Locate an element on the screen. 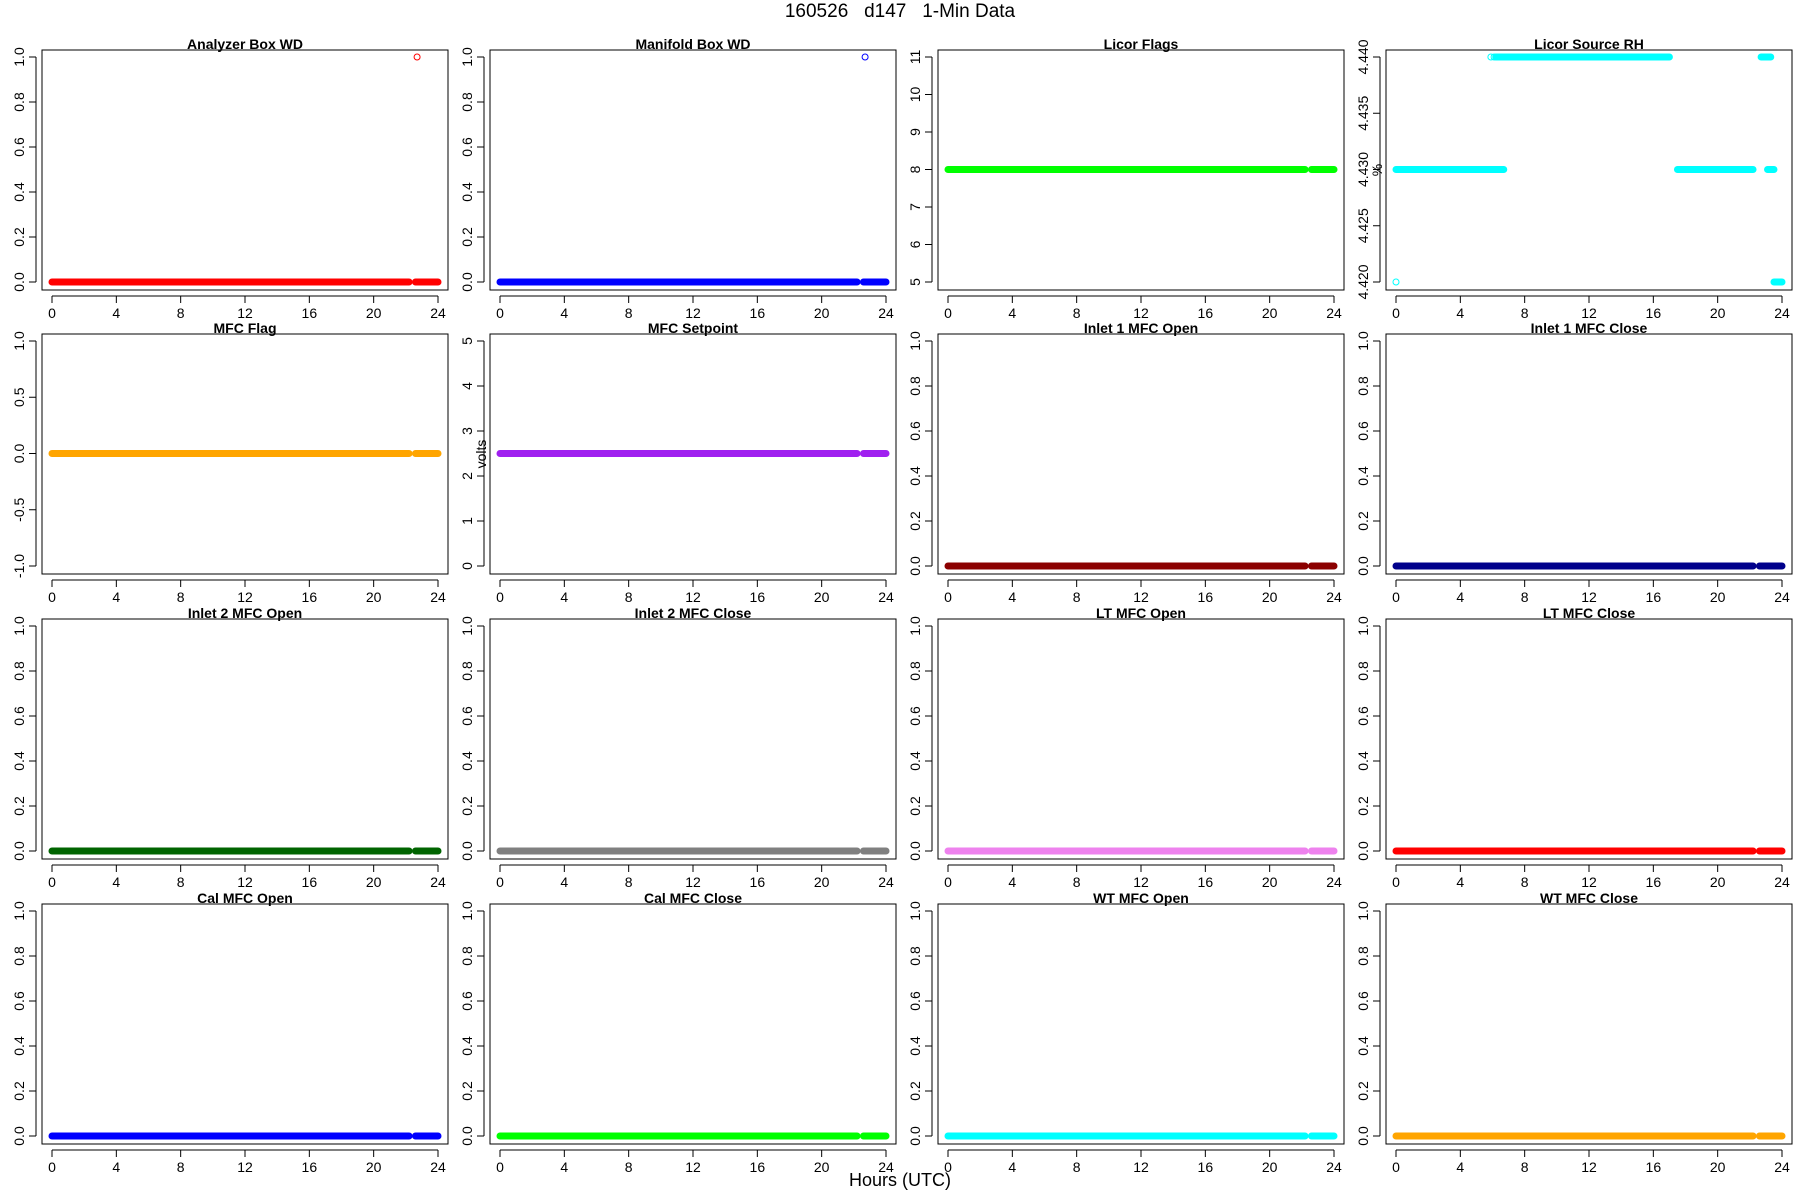  panel-title: MFC Flag is located at coordinates (245, 328).